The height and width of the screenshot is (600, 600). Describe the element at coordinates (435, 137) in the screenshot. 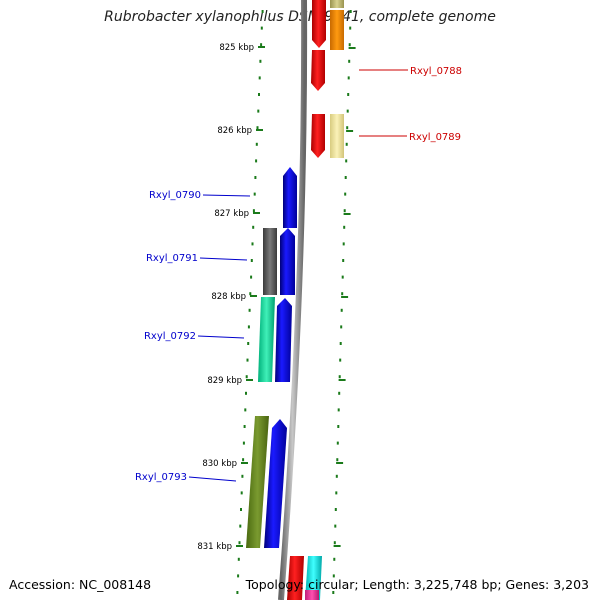

I see `gene-label-rxyl-0789: Rxyl_0789` at that location.